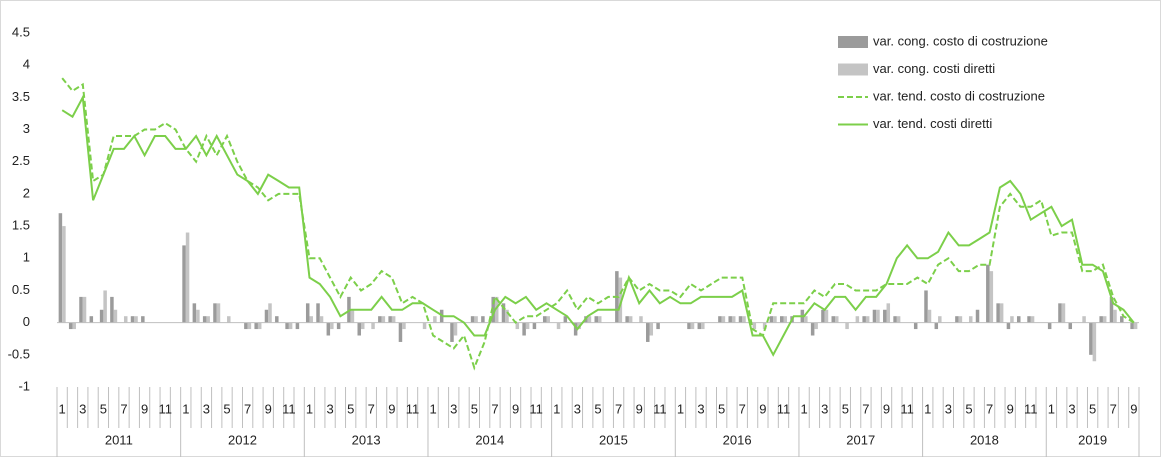  Describe the element at coordinates (21, 289) in the screenshot. I see `y-tick-label: 0.5` at that location.